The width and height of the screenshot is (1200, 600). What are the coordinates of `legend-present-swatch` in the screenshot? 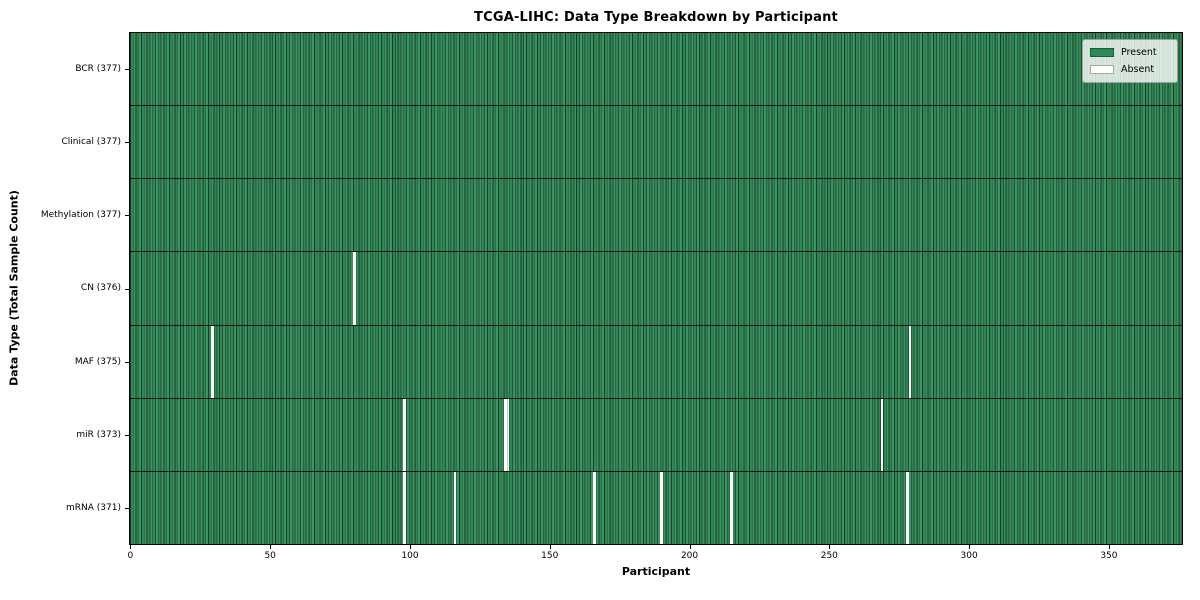 It's located at (1102, 52).